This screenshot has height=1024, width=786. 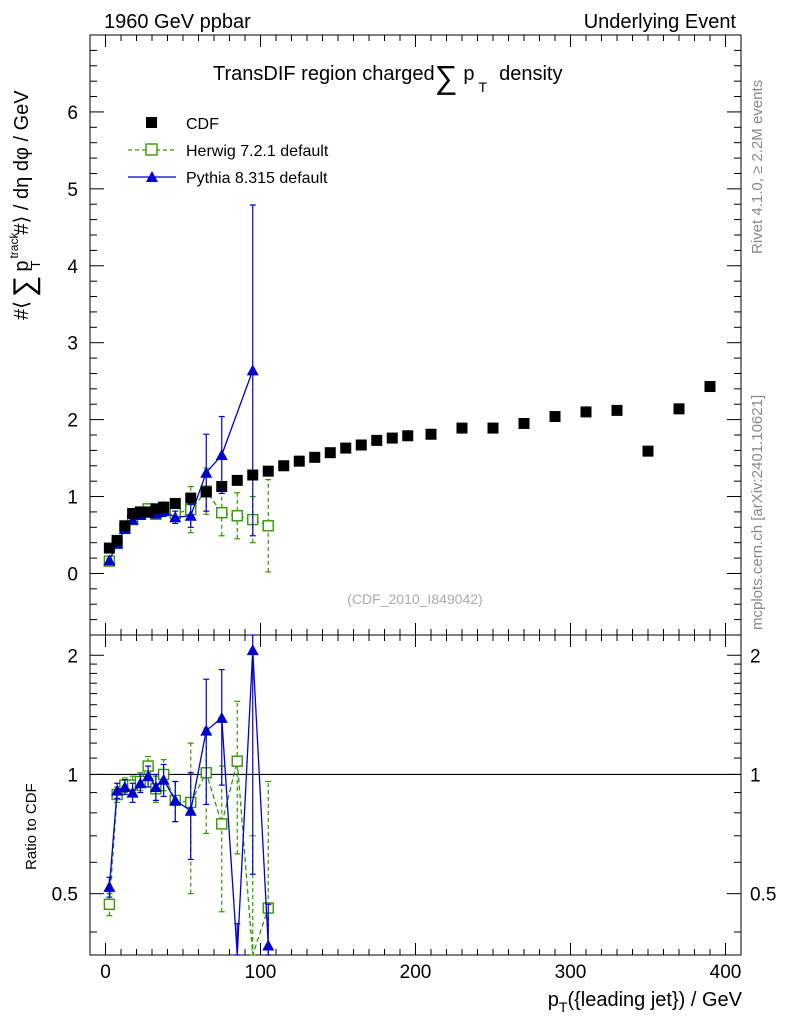 I want to click on legend-herwig-marker, so click(x=151, y=149).